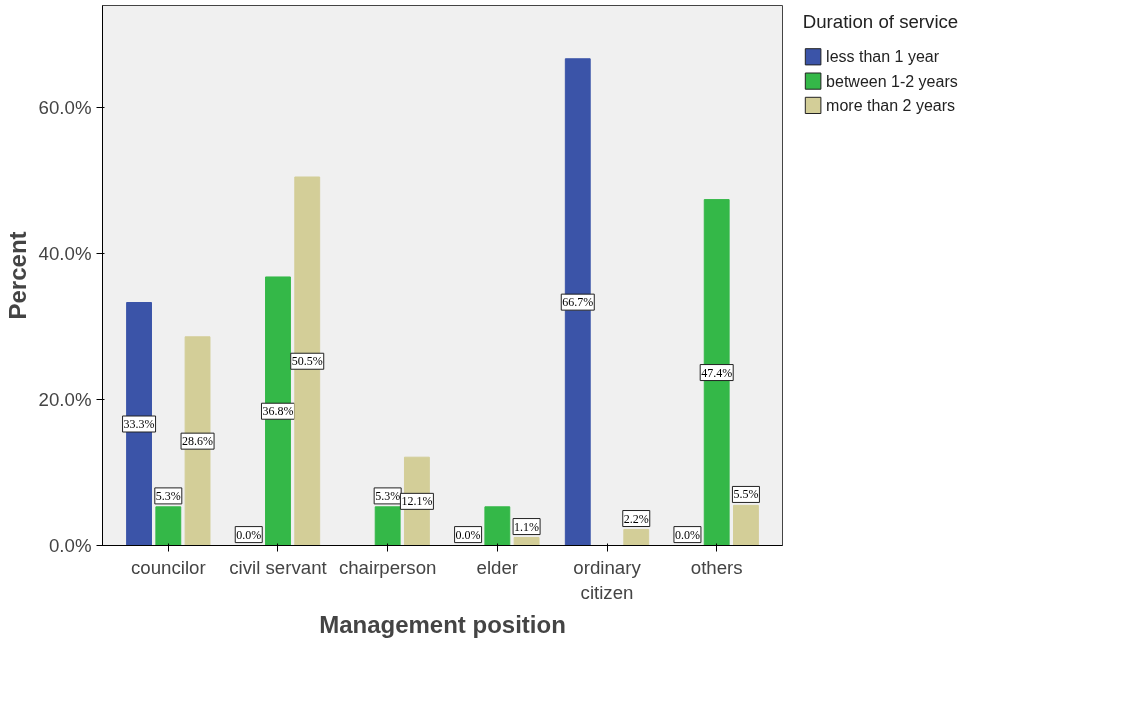 This screenshot has width=1141, height=710. What do you see at coordinates (527, 526) in the screenshot?
I see `data-label: 1.1%` at bounding box center [527, 526].